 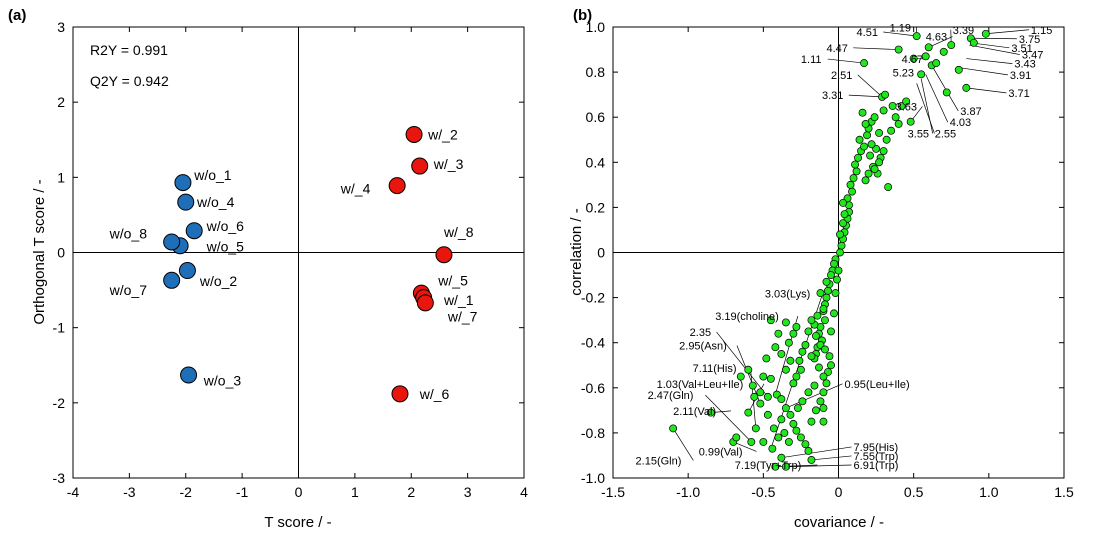 I want to click on annotation-label: 1.03(Val+Leu+Ile), so click(x=700, y=385).